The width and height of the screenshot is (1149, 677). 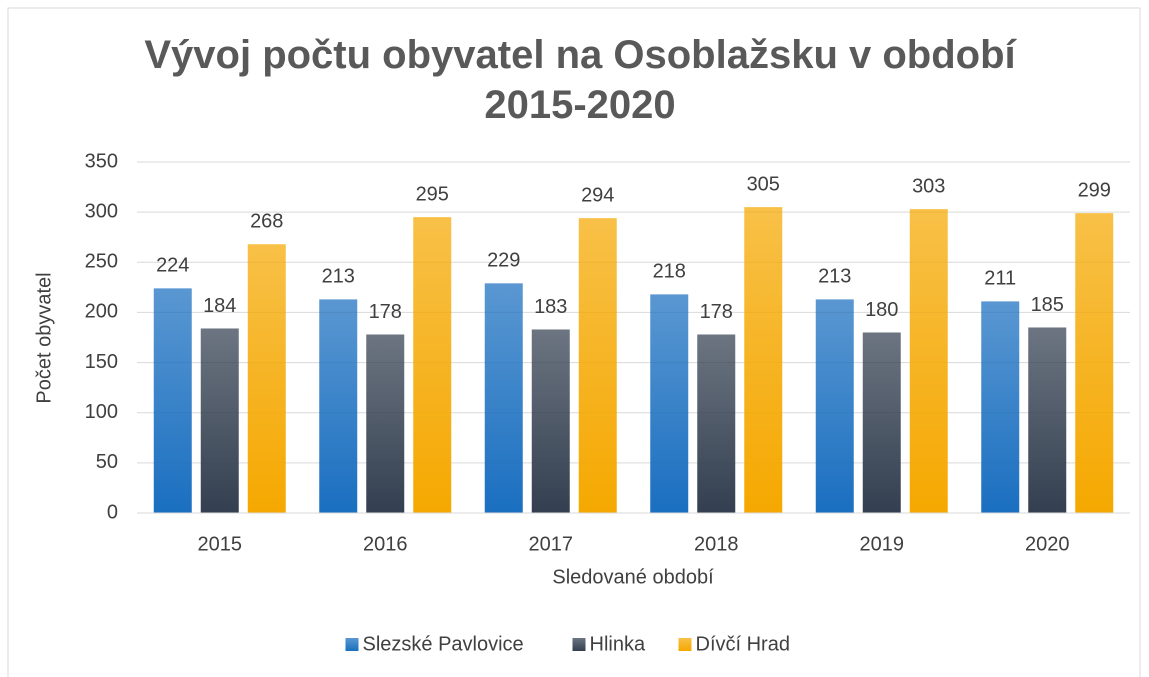 I want to click on data-label: 229, so click(x=503, y=261).